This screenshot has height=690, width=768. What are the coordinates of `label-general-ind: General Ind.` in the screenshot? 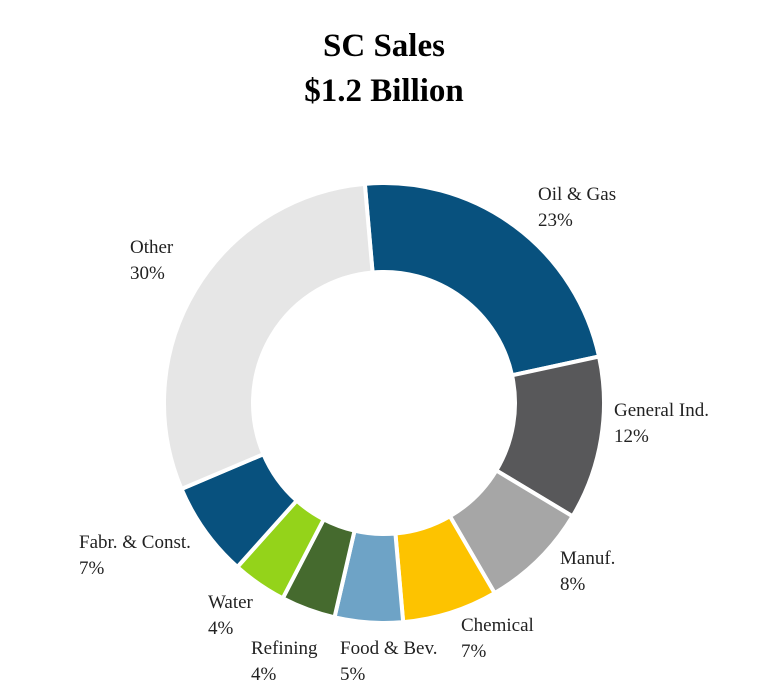 It's located at (661, 410).